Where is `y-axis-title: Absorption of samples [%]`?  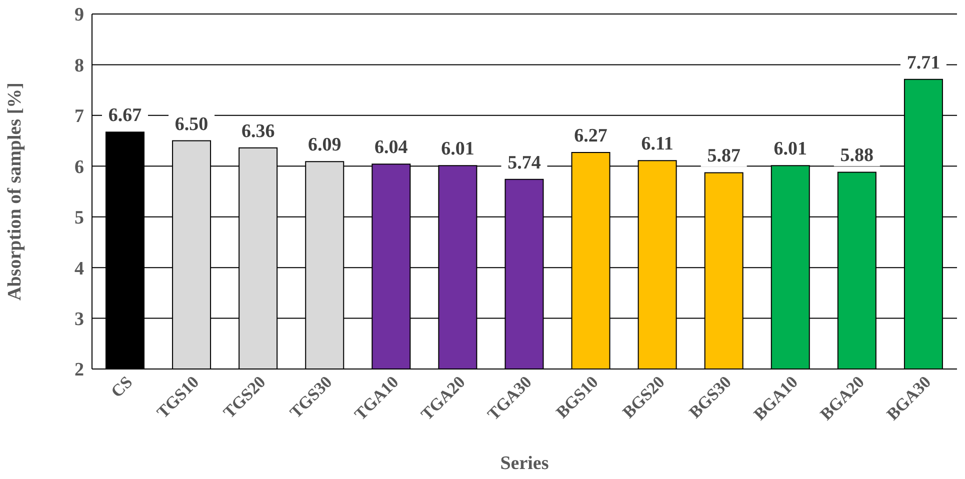
y-axis-title: Absorption of samples [%] is located at coordinates (15, 191).